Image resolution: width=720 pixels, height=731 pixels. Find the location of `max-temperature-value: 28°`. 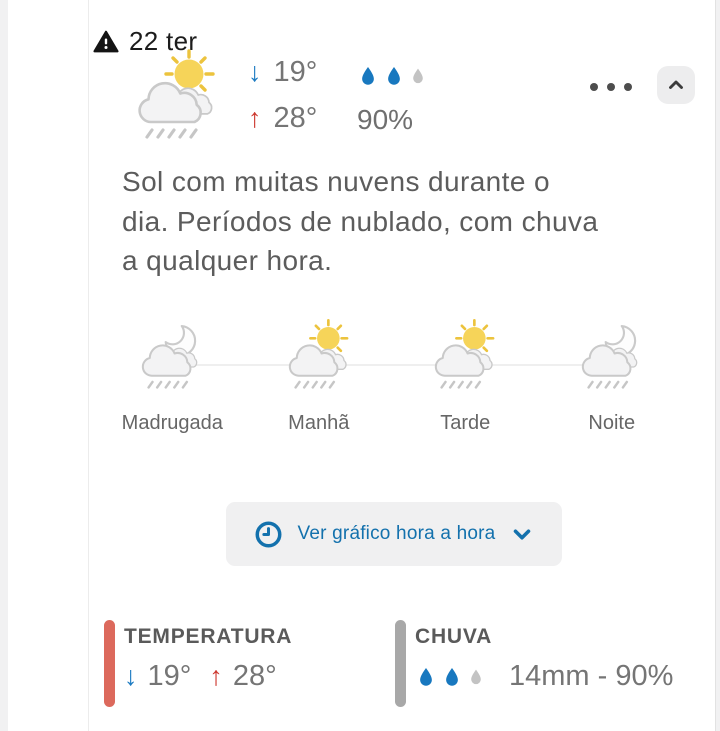

max-temperature-value: 28° is located at coordinates (295, 118).